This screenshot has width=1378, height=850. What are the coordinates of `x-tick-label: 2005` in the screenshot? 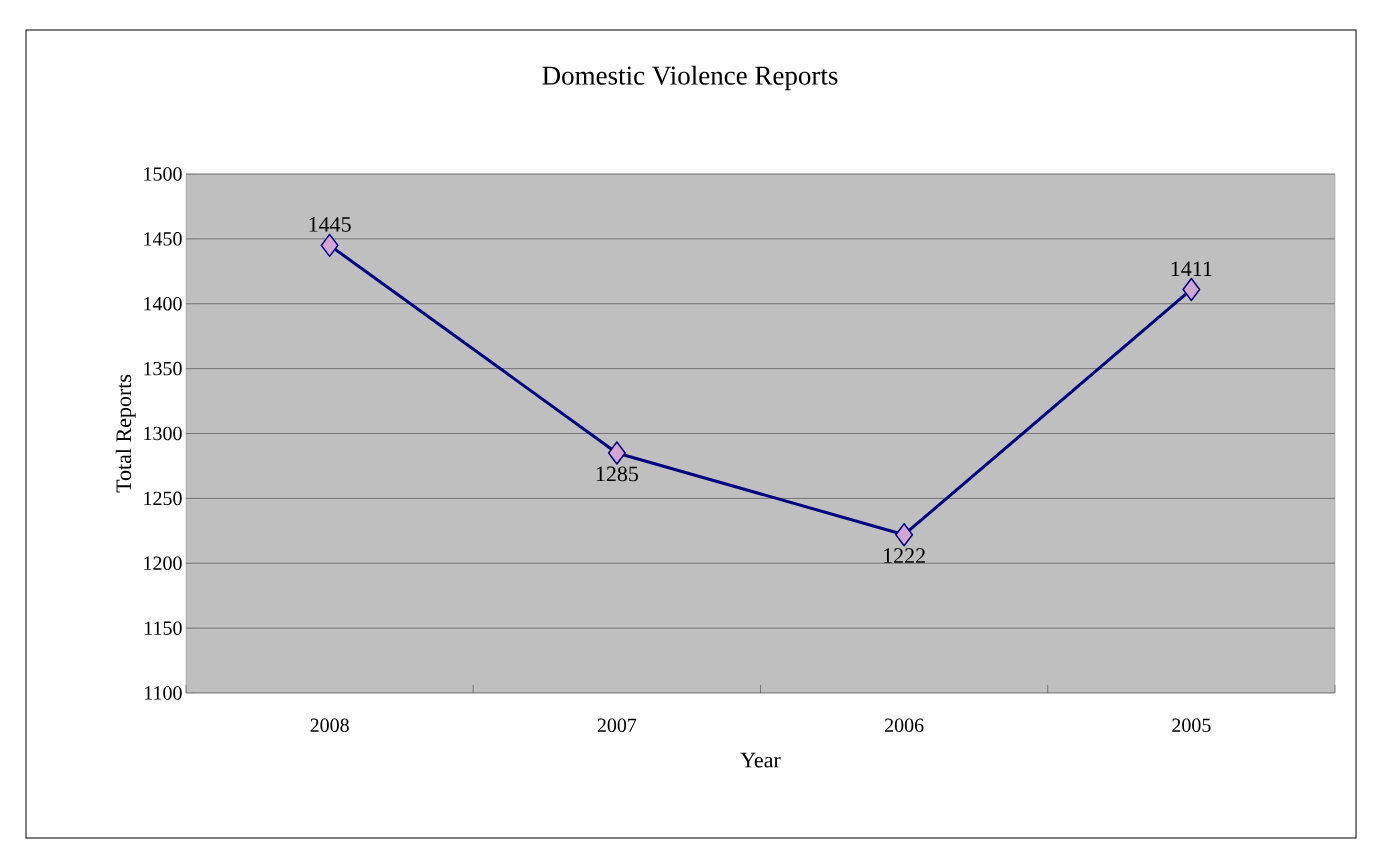 It's located at (1191, 725).